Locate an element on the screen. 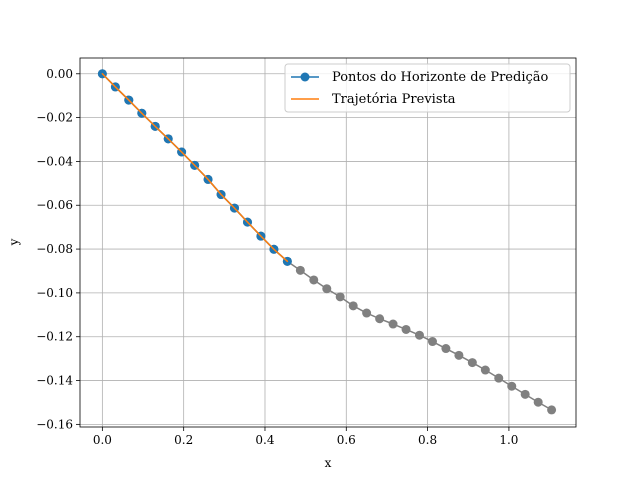 The height and width of the screenshot is (480, 640). legend-marker-prediction-points is located at coordinates (305, 77).